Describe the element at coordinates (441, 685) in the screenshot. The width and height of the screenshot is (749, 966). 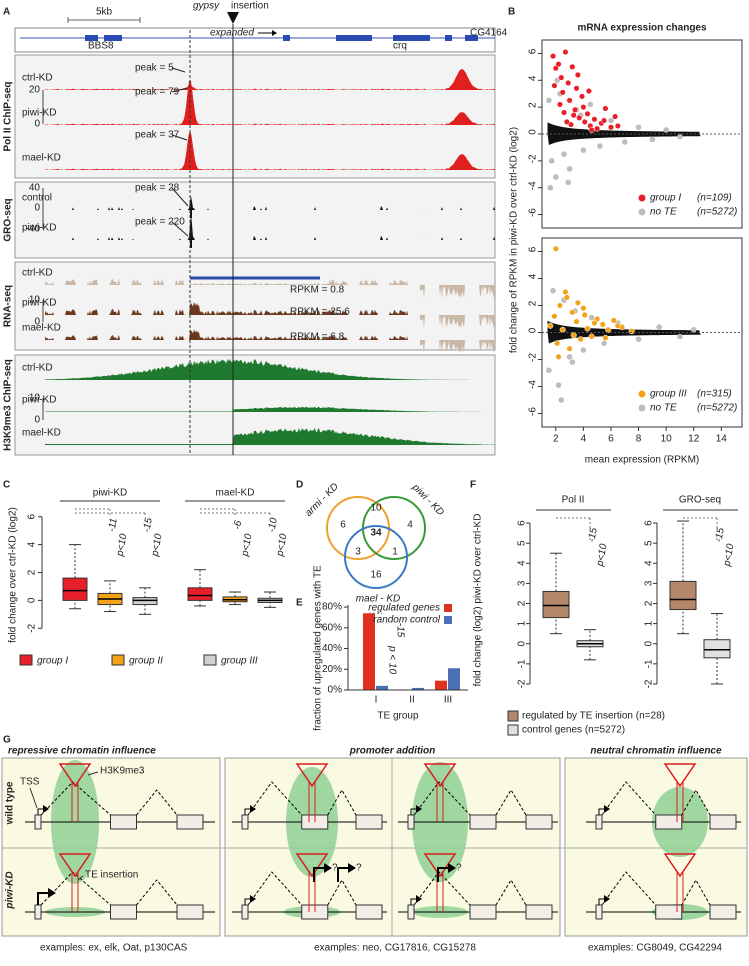
I see `bar` at that location.